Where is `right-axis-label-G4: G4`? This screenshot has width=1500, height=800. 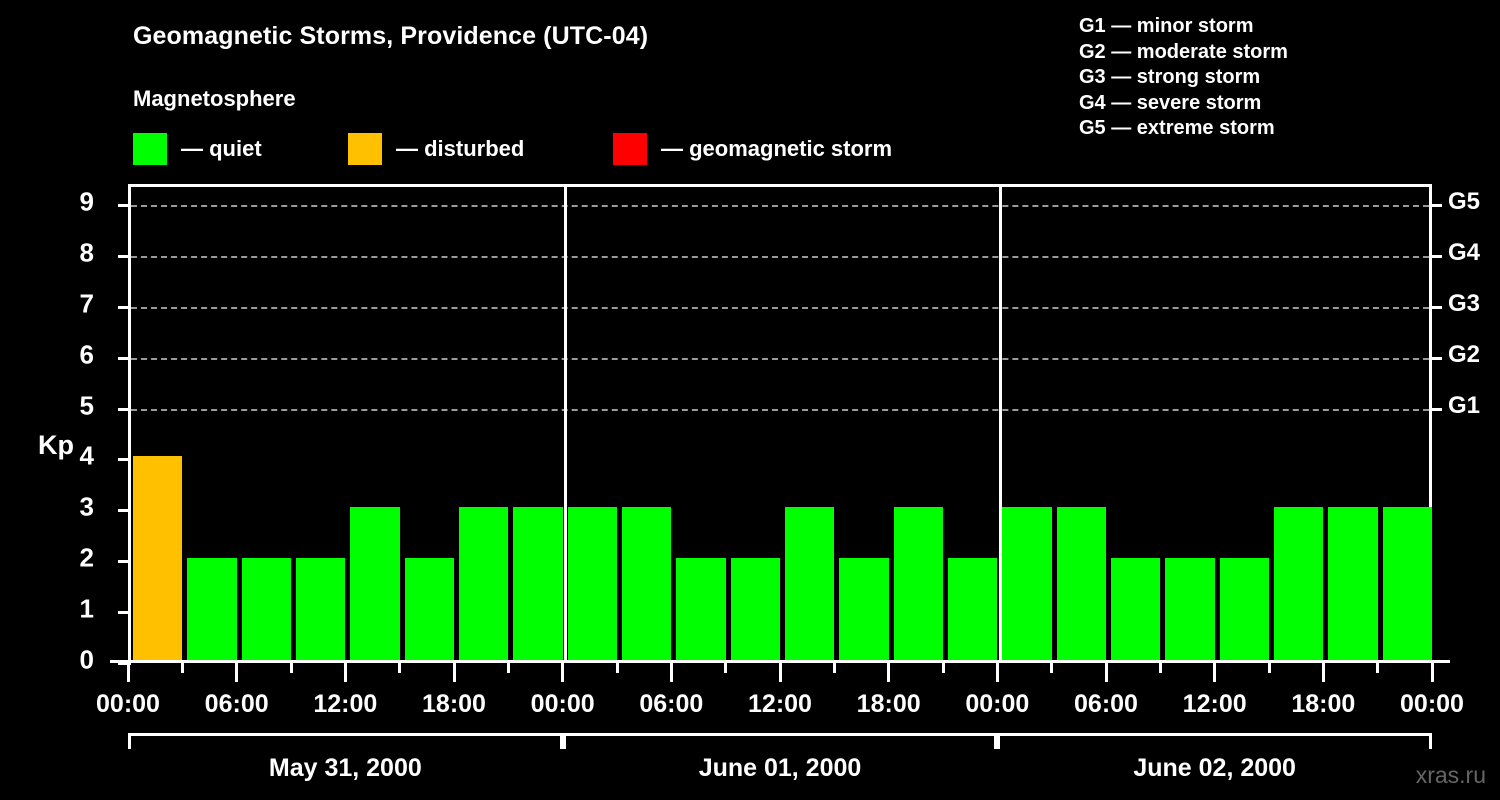 right-axis-label-G4: G4 is located at coordinates (1464, 252).